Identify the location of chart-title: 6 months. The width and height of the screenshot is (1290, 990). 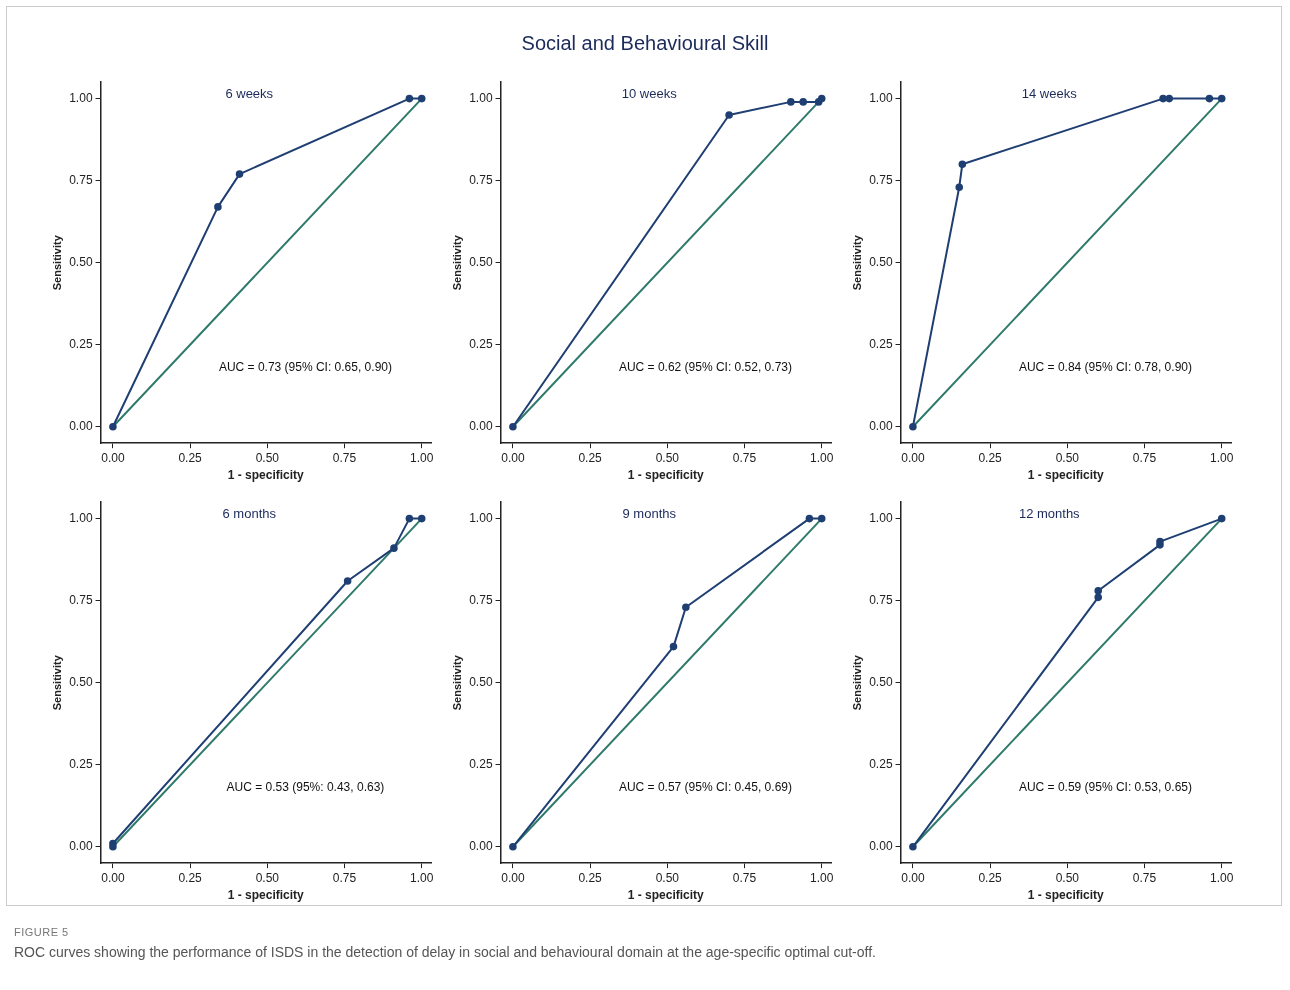
(249, 513).